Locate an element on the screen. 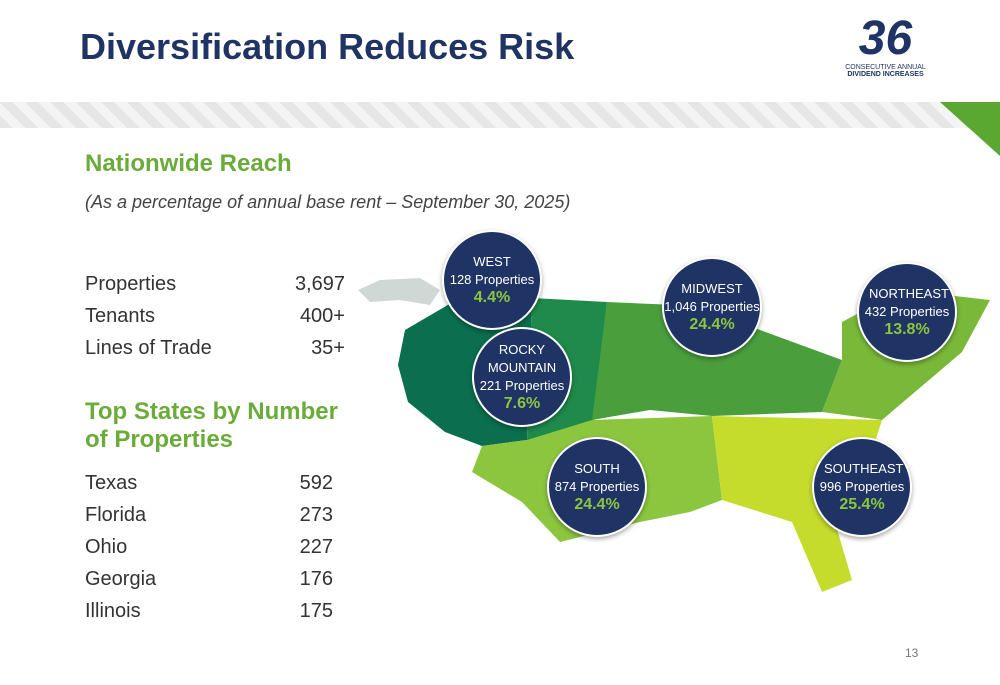 Image resolution: width=1000 pixels, height=685 pixels. state-row: Ohio 227 is located at coordinates (209, 547).